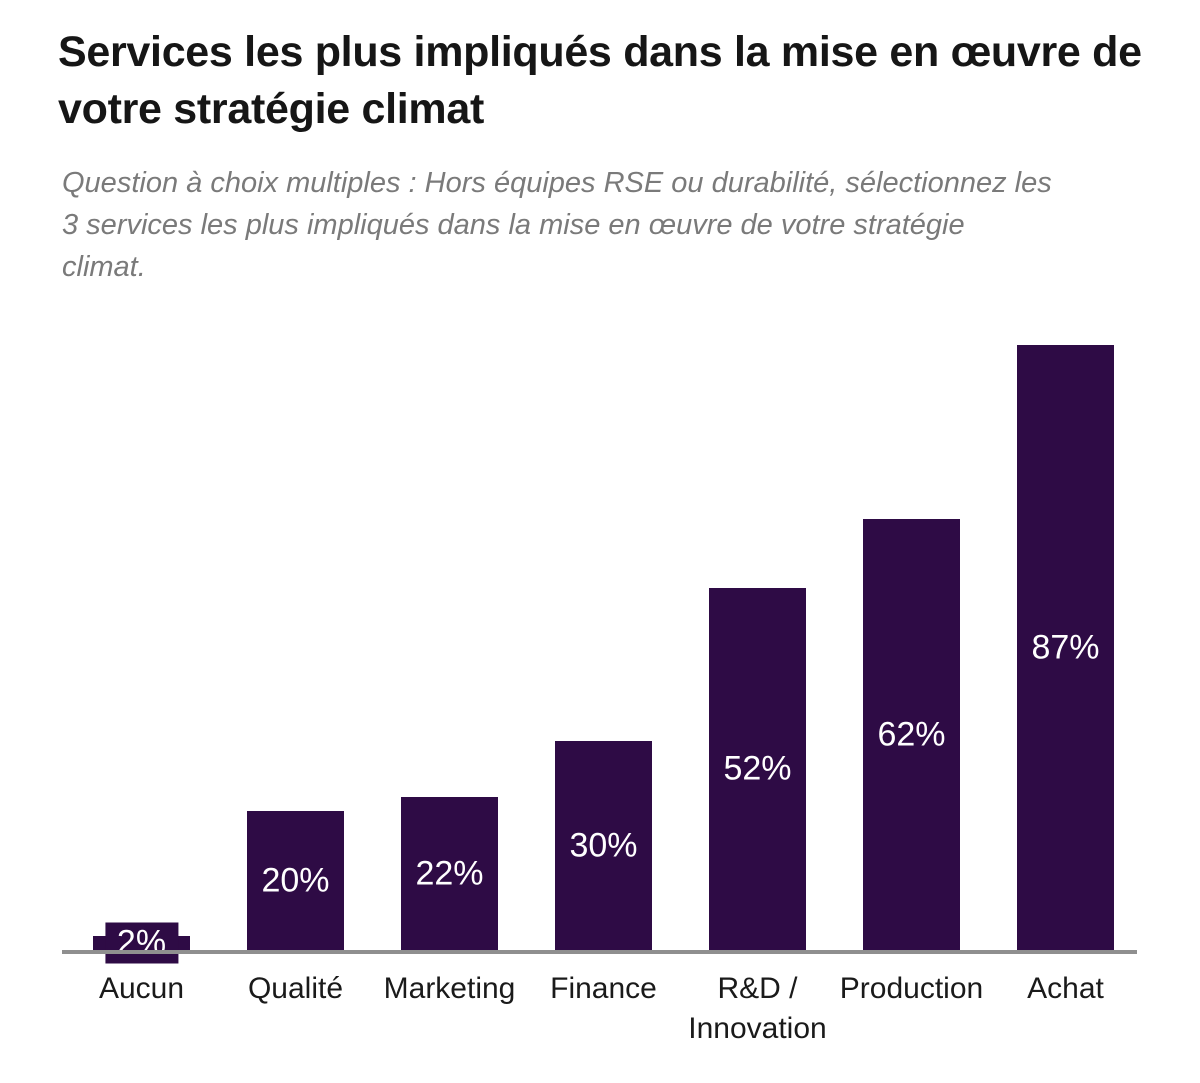 The width and height of the screenshot is (1200, 1083). Describe the element at coordinates (141, 988) in the screenshot. I see `x-axis-label-text: Aucun` at that location.